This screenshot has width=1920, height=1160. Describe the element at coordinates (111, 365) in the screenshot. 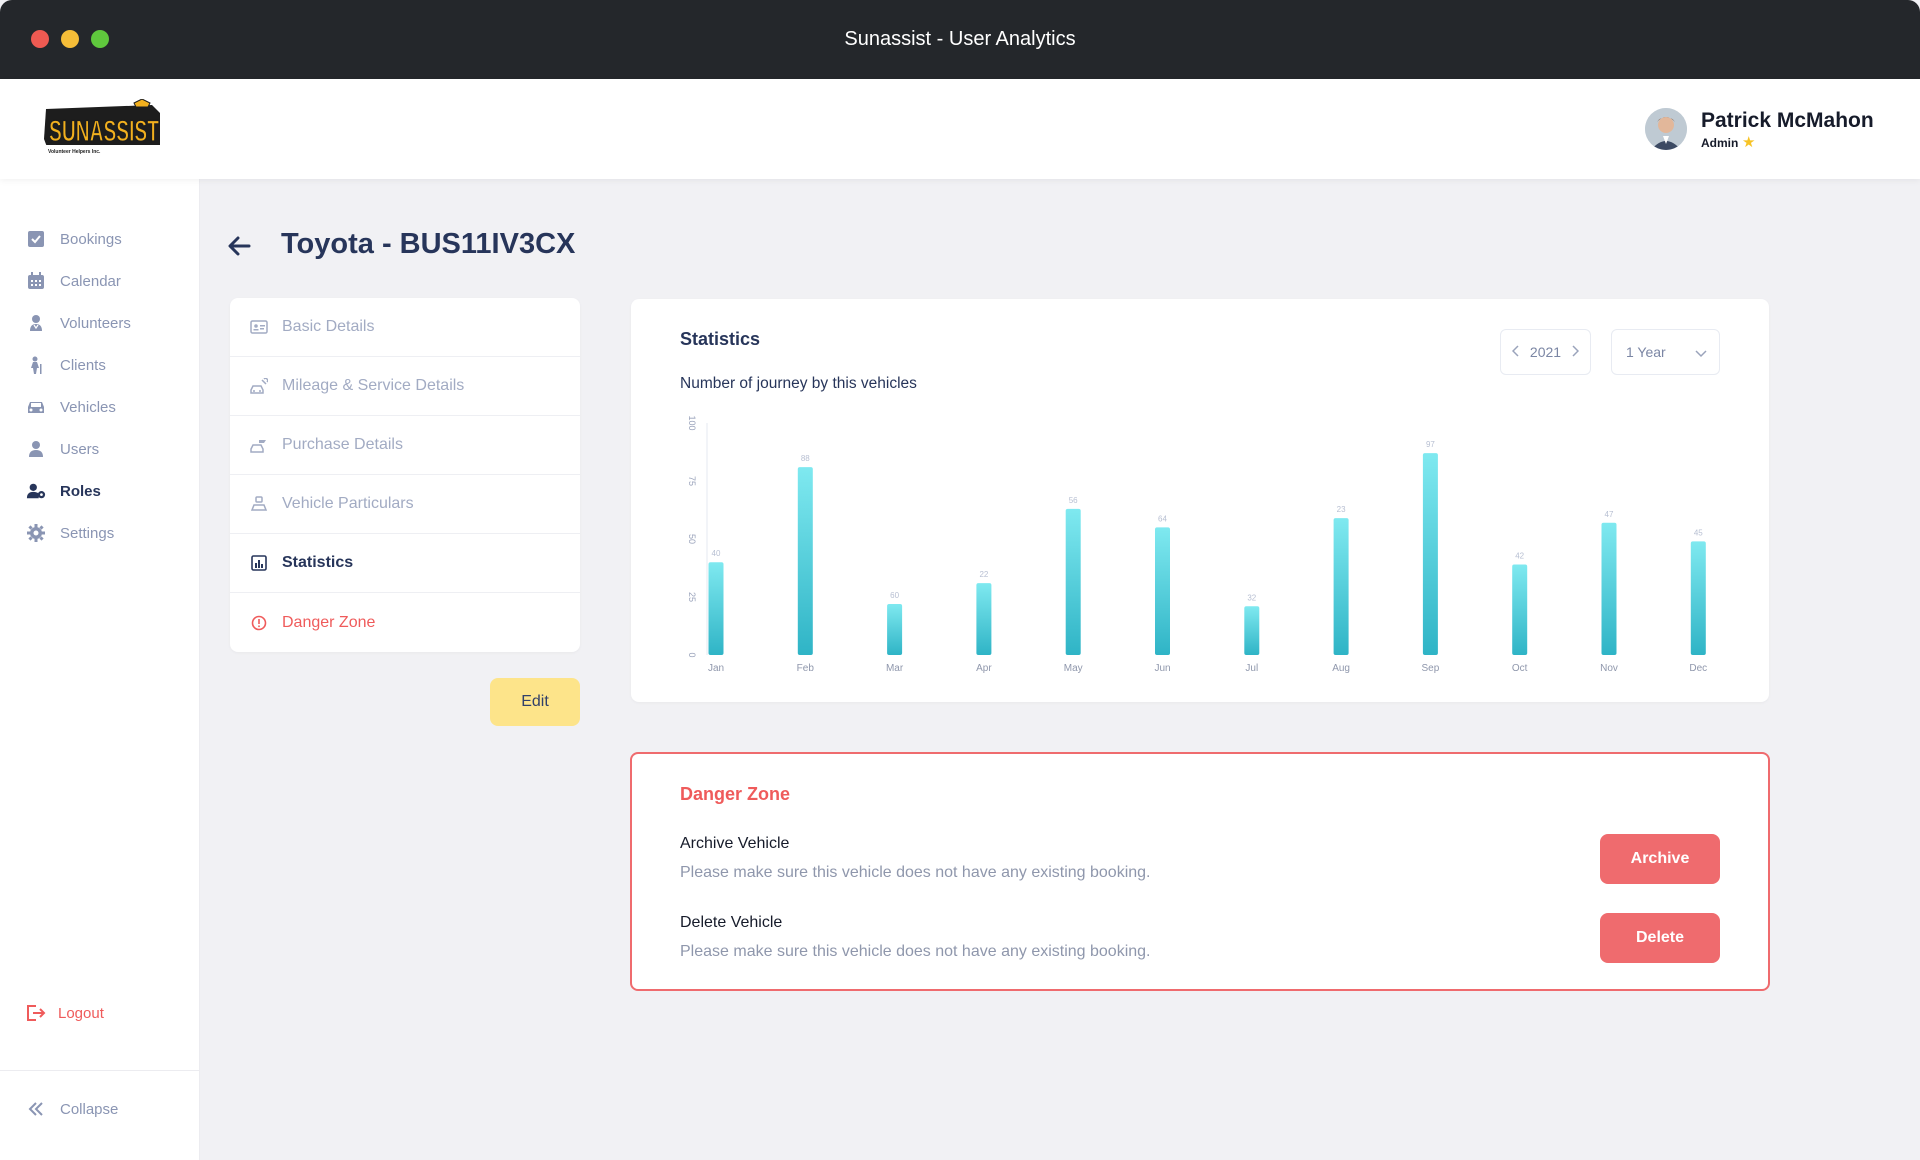

I see `sidebar-item-clients: Clients` at that location.